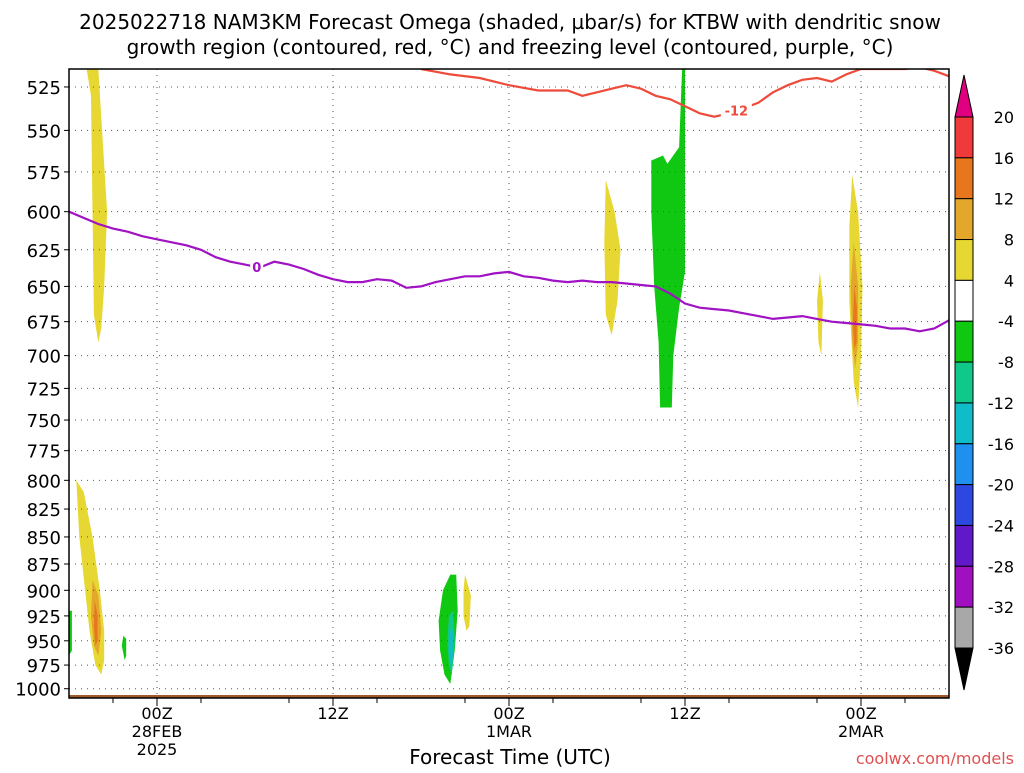 The image size is (1024, 773). What do you see at coordinates (1009, 280) in the screenshot?
I see `colorbar-label-4: 4` at bounding box center [1009, 280].